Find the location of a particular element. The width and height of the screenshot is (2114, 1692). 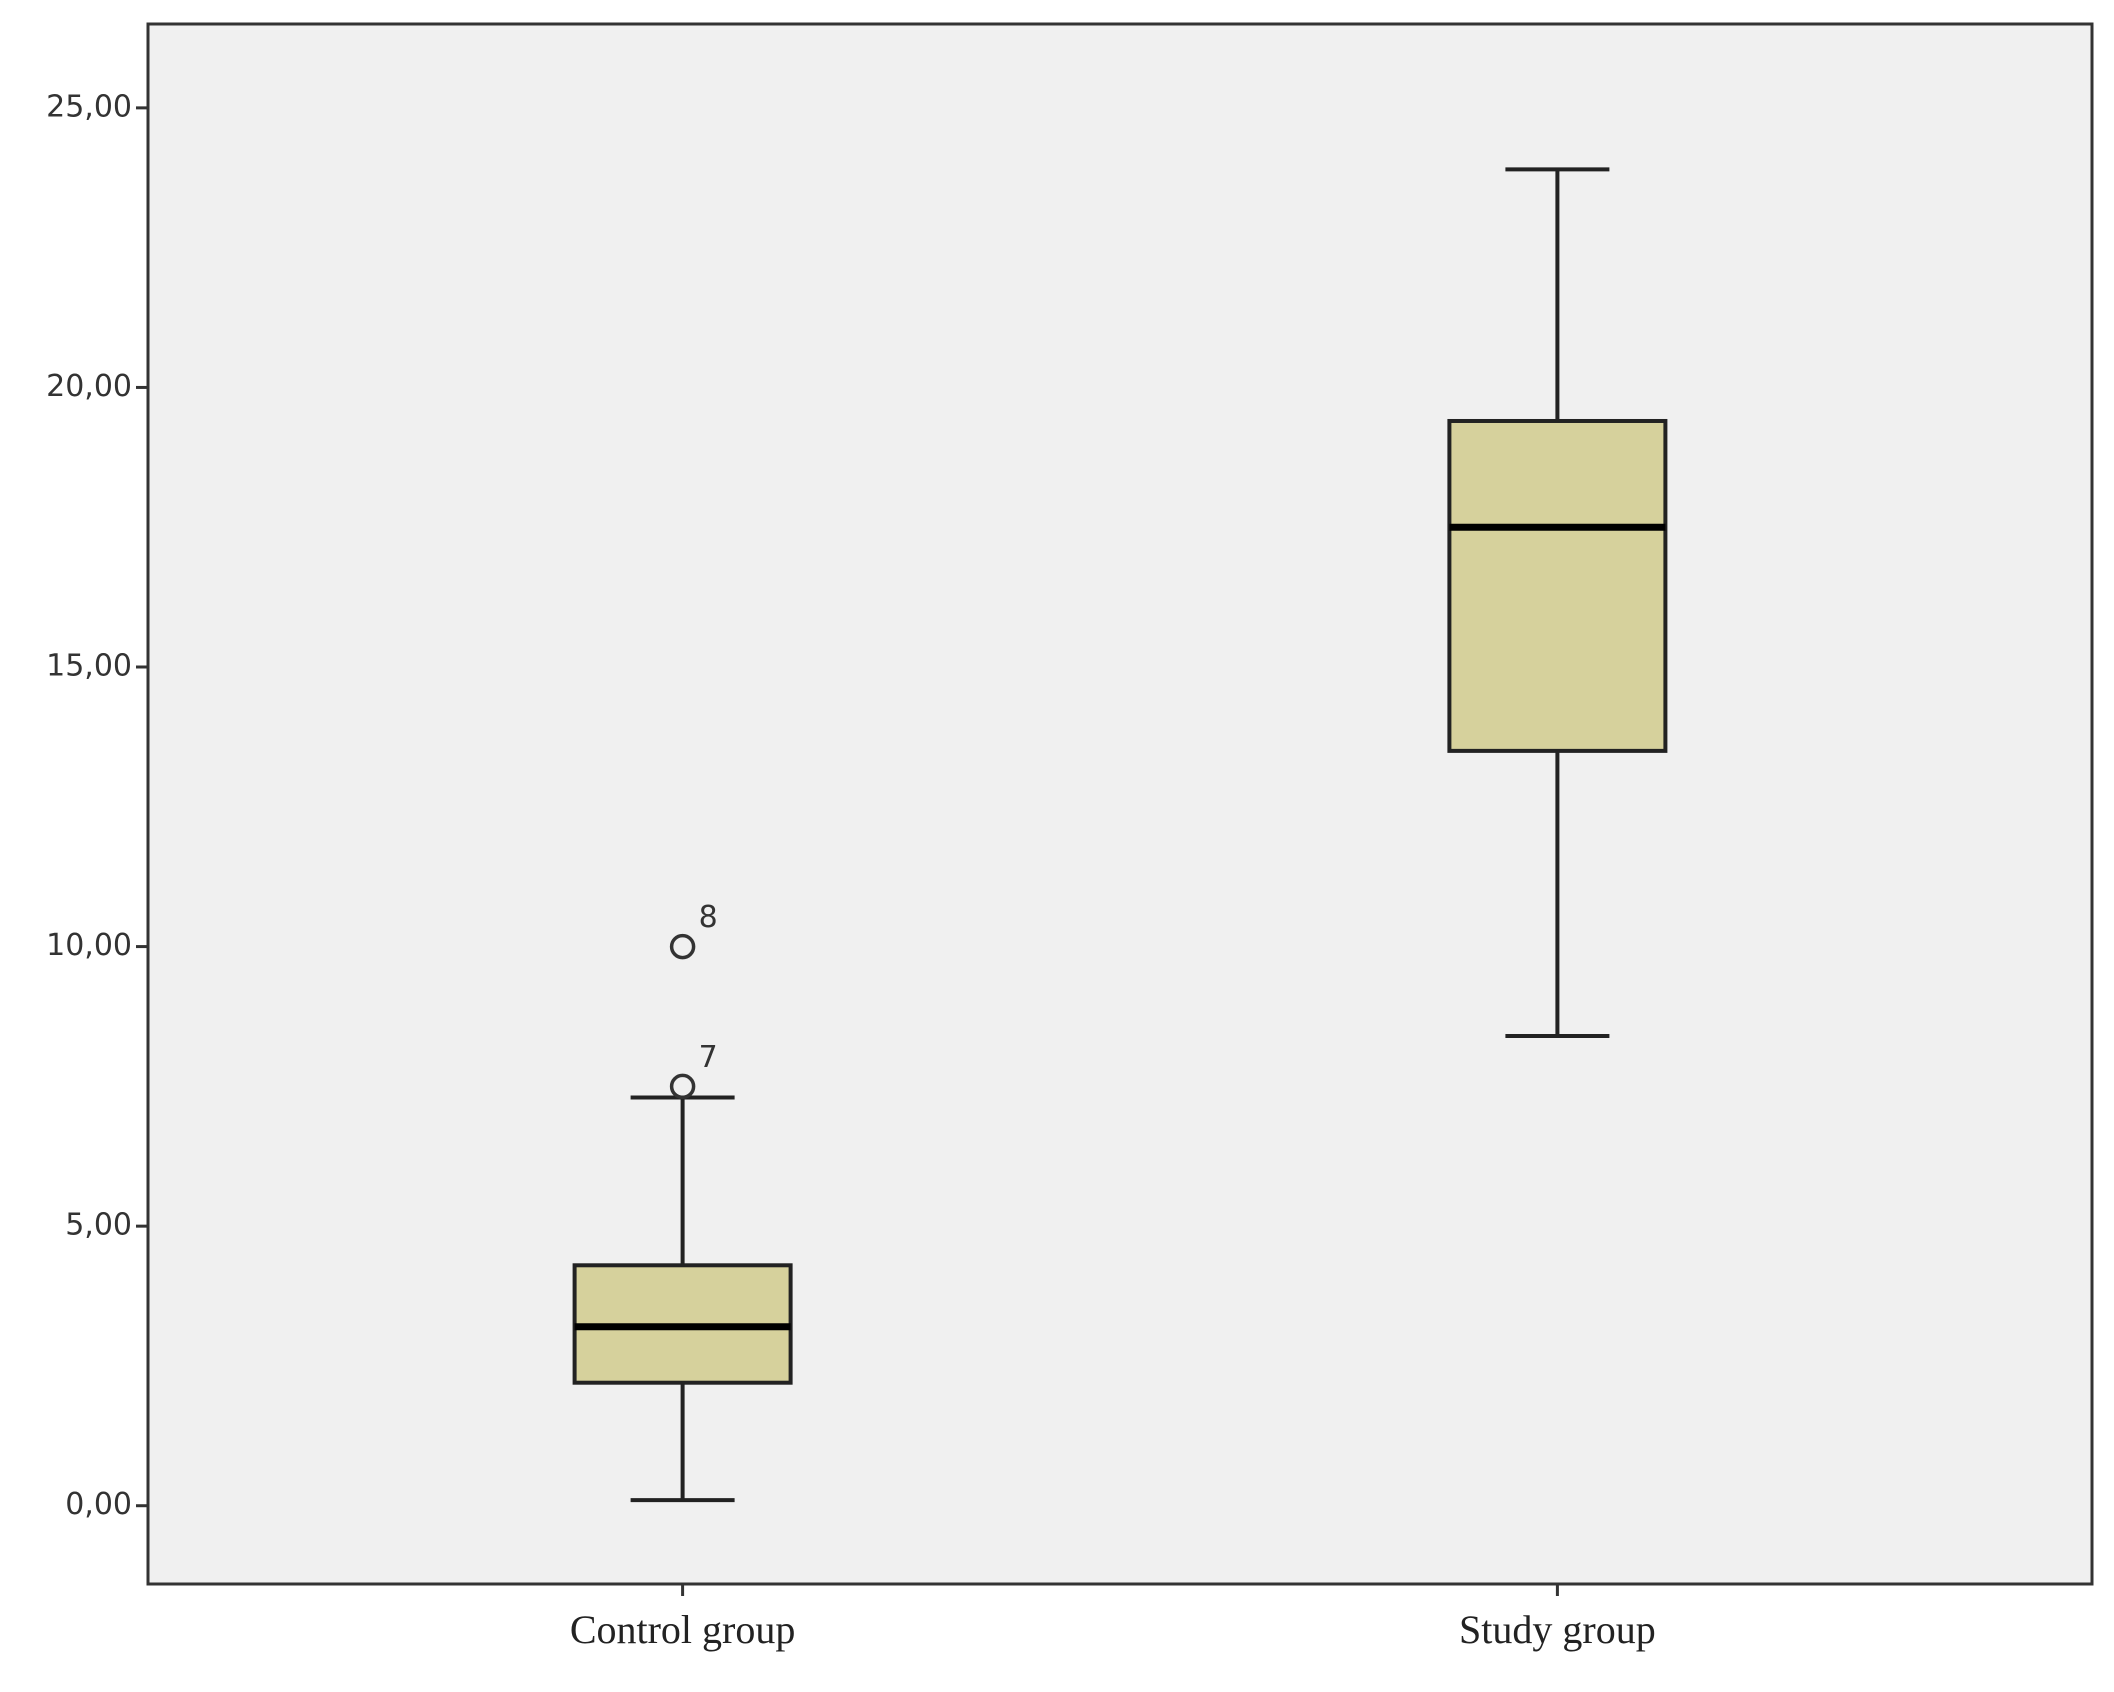

y-tick-label: 0,00 is located at coordinates (98, 1504).